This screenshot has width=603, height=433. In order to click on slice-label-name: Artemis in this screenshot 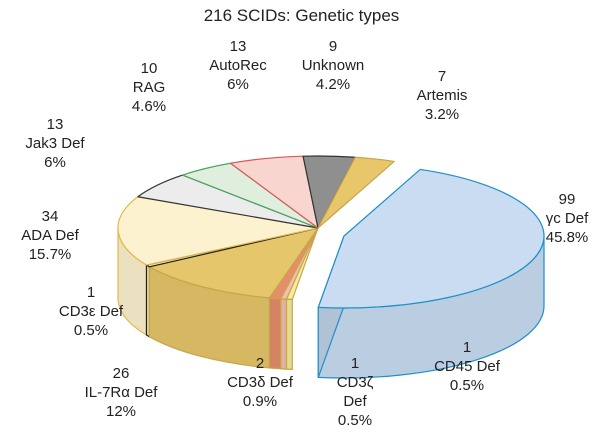, I will do `click(442, 95)`.